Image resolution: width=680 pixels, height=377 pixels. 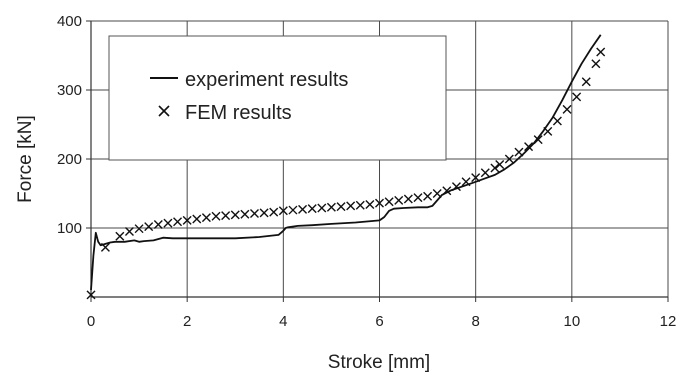 I want to click on x-tick-label-10: 10, so click(x=571, y=321).